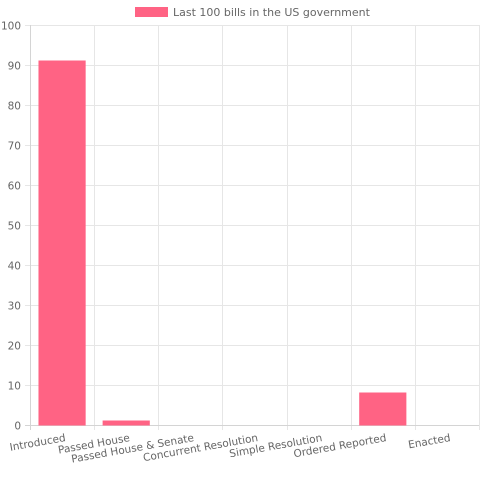 This screenshot has width=480, height=480. Describe the element at coordinates (14, 347) in the screenshot. I see `y-tick-label: 20` at that location.